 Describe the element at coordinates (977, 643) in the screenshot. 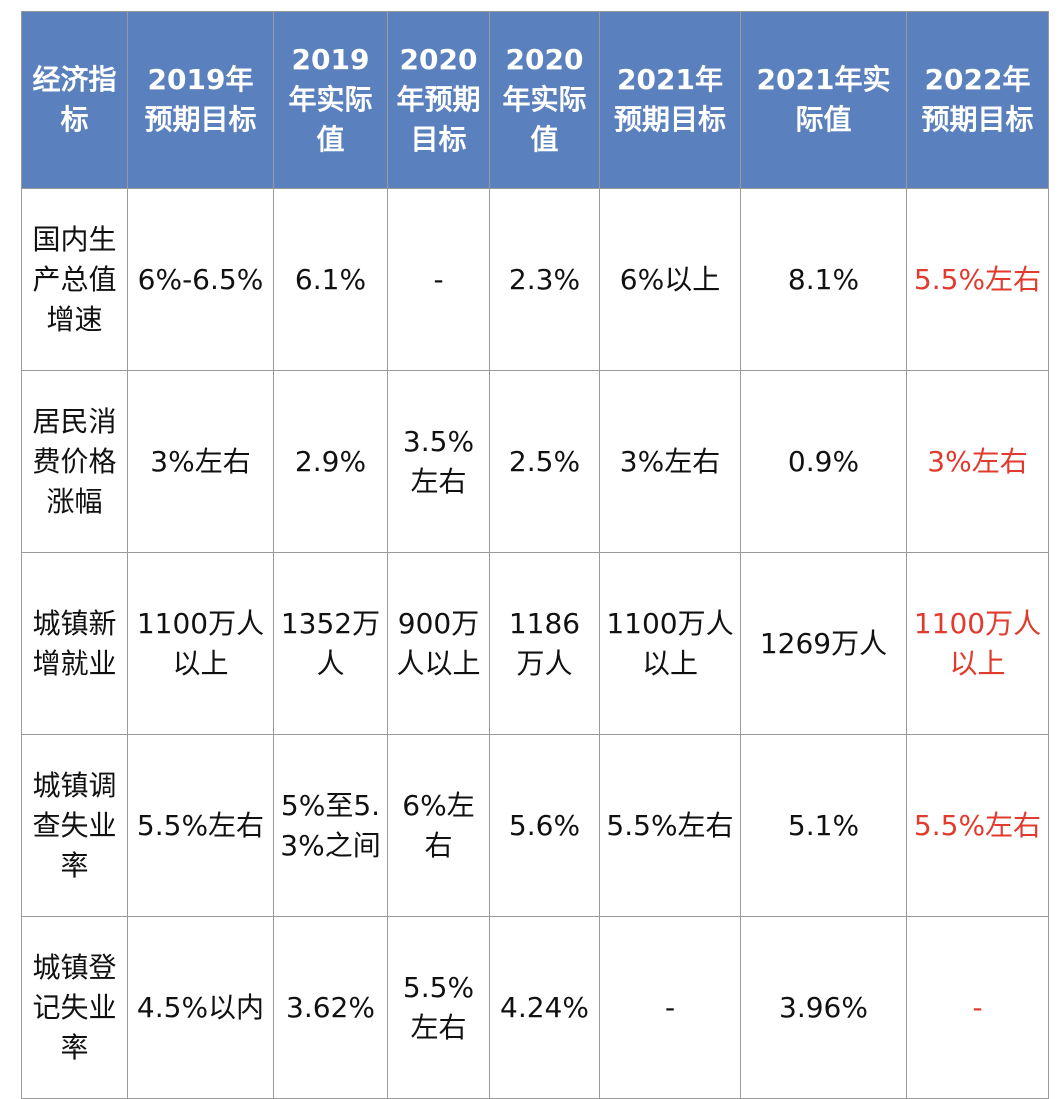

I see `target-2022-cell: 1100万人以上` at that location.